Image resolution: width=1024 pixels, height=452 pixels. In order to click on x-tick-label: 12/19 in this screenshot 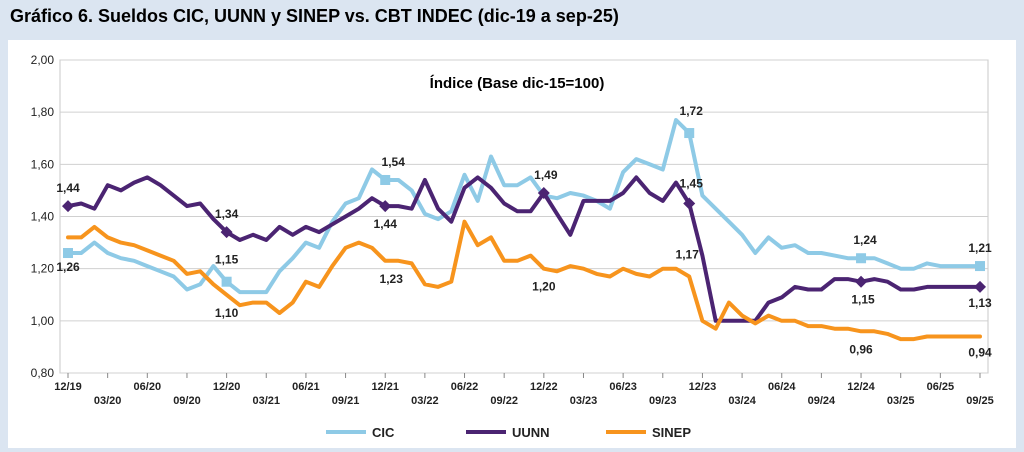, I will do `click(68, 387)`.